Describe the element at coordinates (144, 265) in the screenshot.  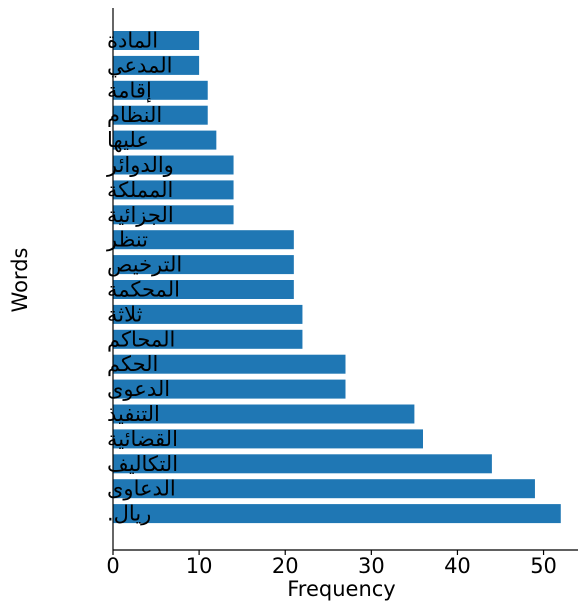
I see `category-label: الترخيص` at that location.